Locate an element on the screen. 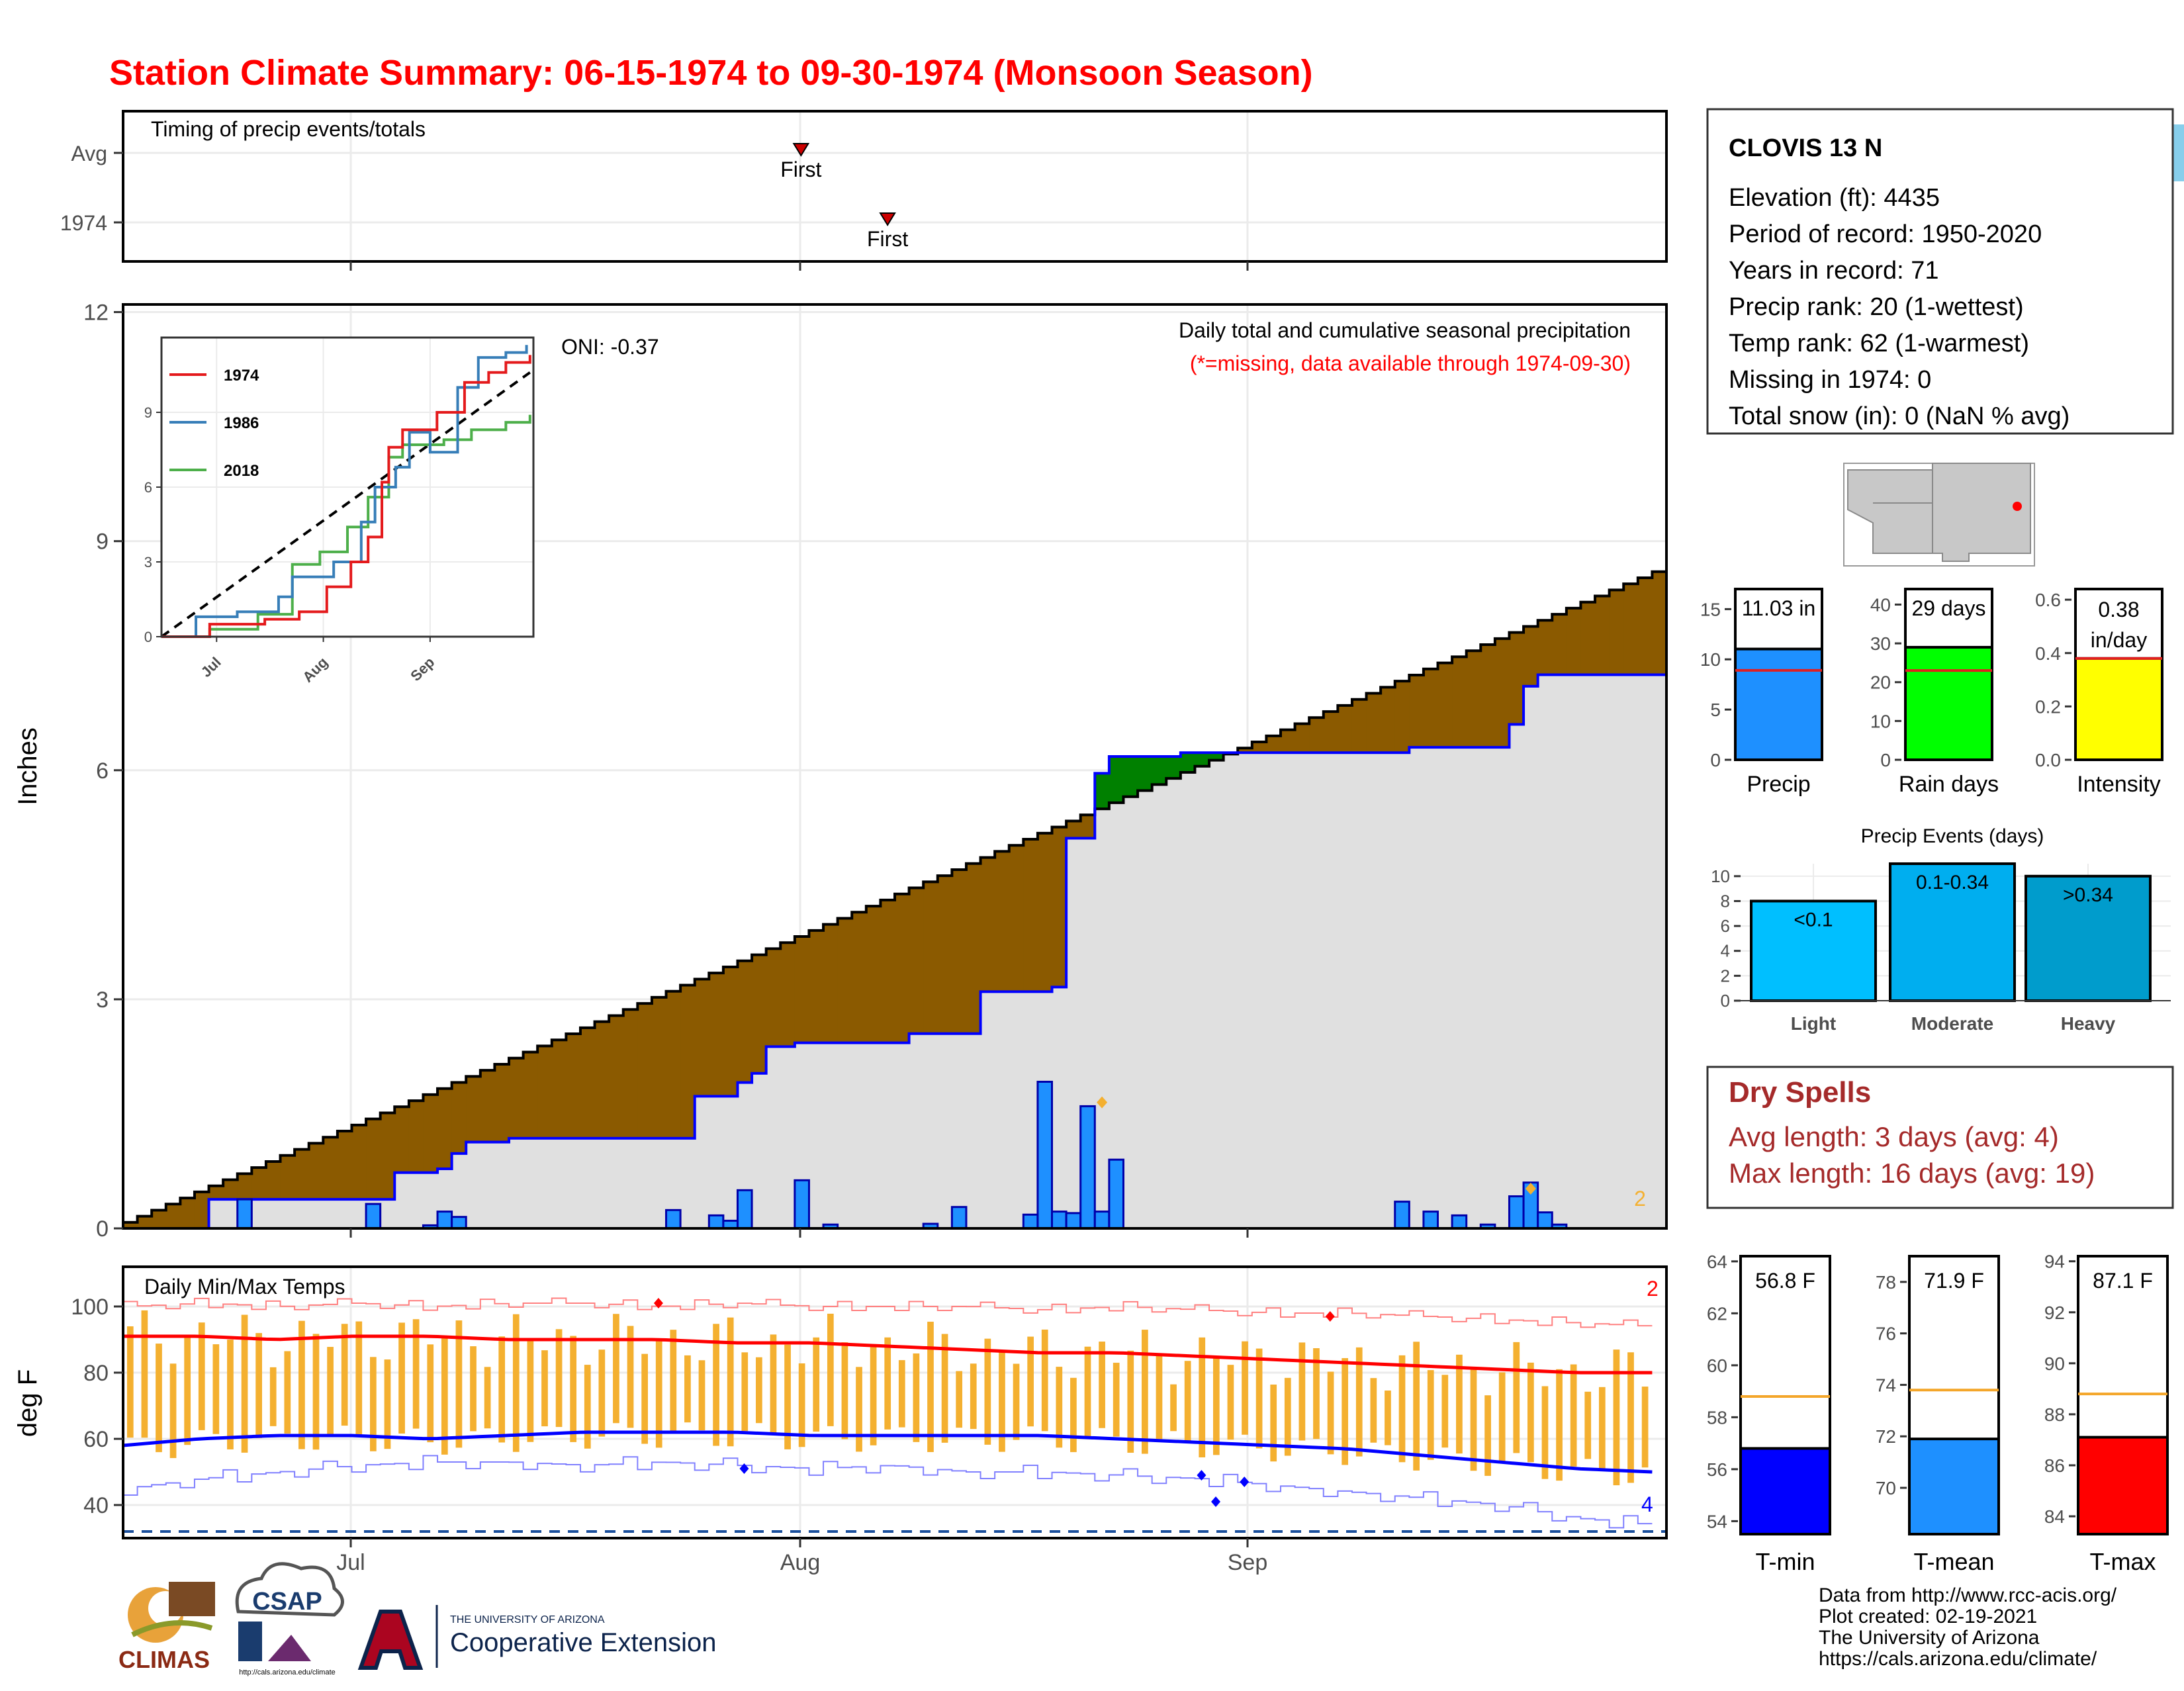  precip-event-category: Heavy is located at coordinates (2088, 1024).